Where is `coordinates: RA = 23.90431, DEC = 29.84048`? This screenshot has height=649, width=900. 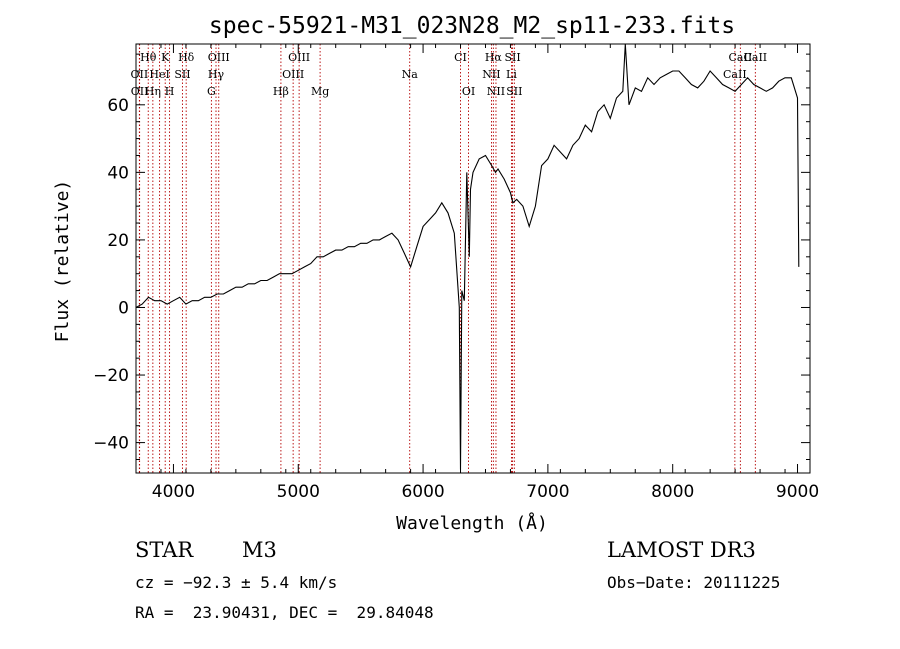 coordinates: RA = 23.90431, DEC = 29.84048 is located at coordinates (284, 612).